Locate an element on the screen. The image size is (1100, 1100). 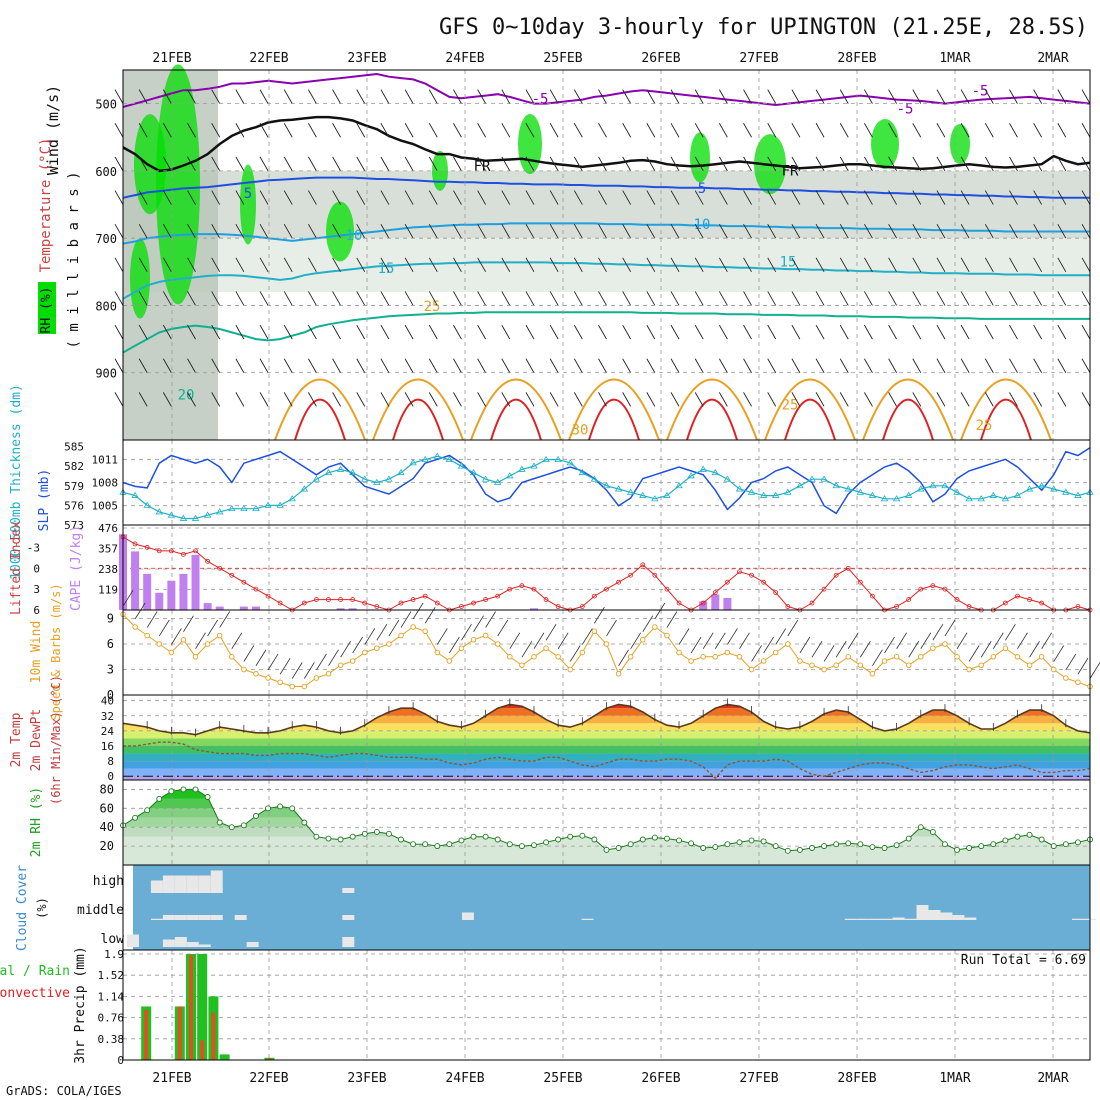
precip-convective-bar is located at coordinates (269, 1059).